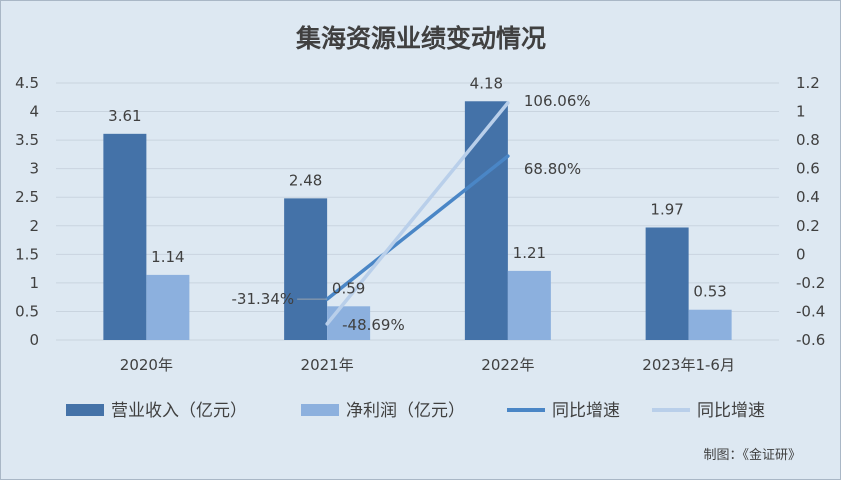 This screenshot has width=841, height=480. I want to click on bar-value-label: 0.59, so click(348, 288).